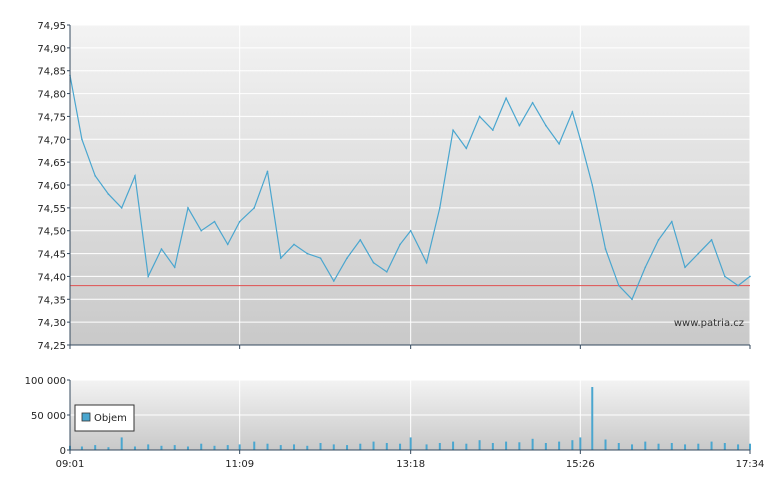  I want to click on price-y-tick-label: 74,35, so click(51, 300).